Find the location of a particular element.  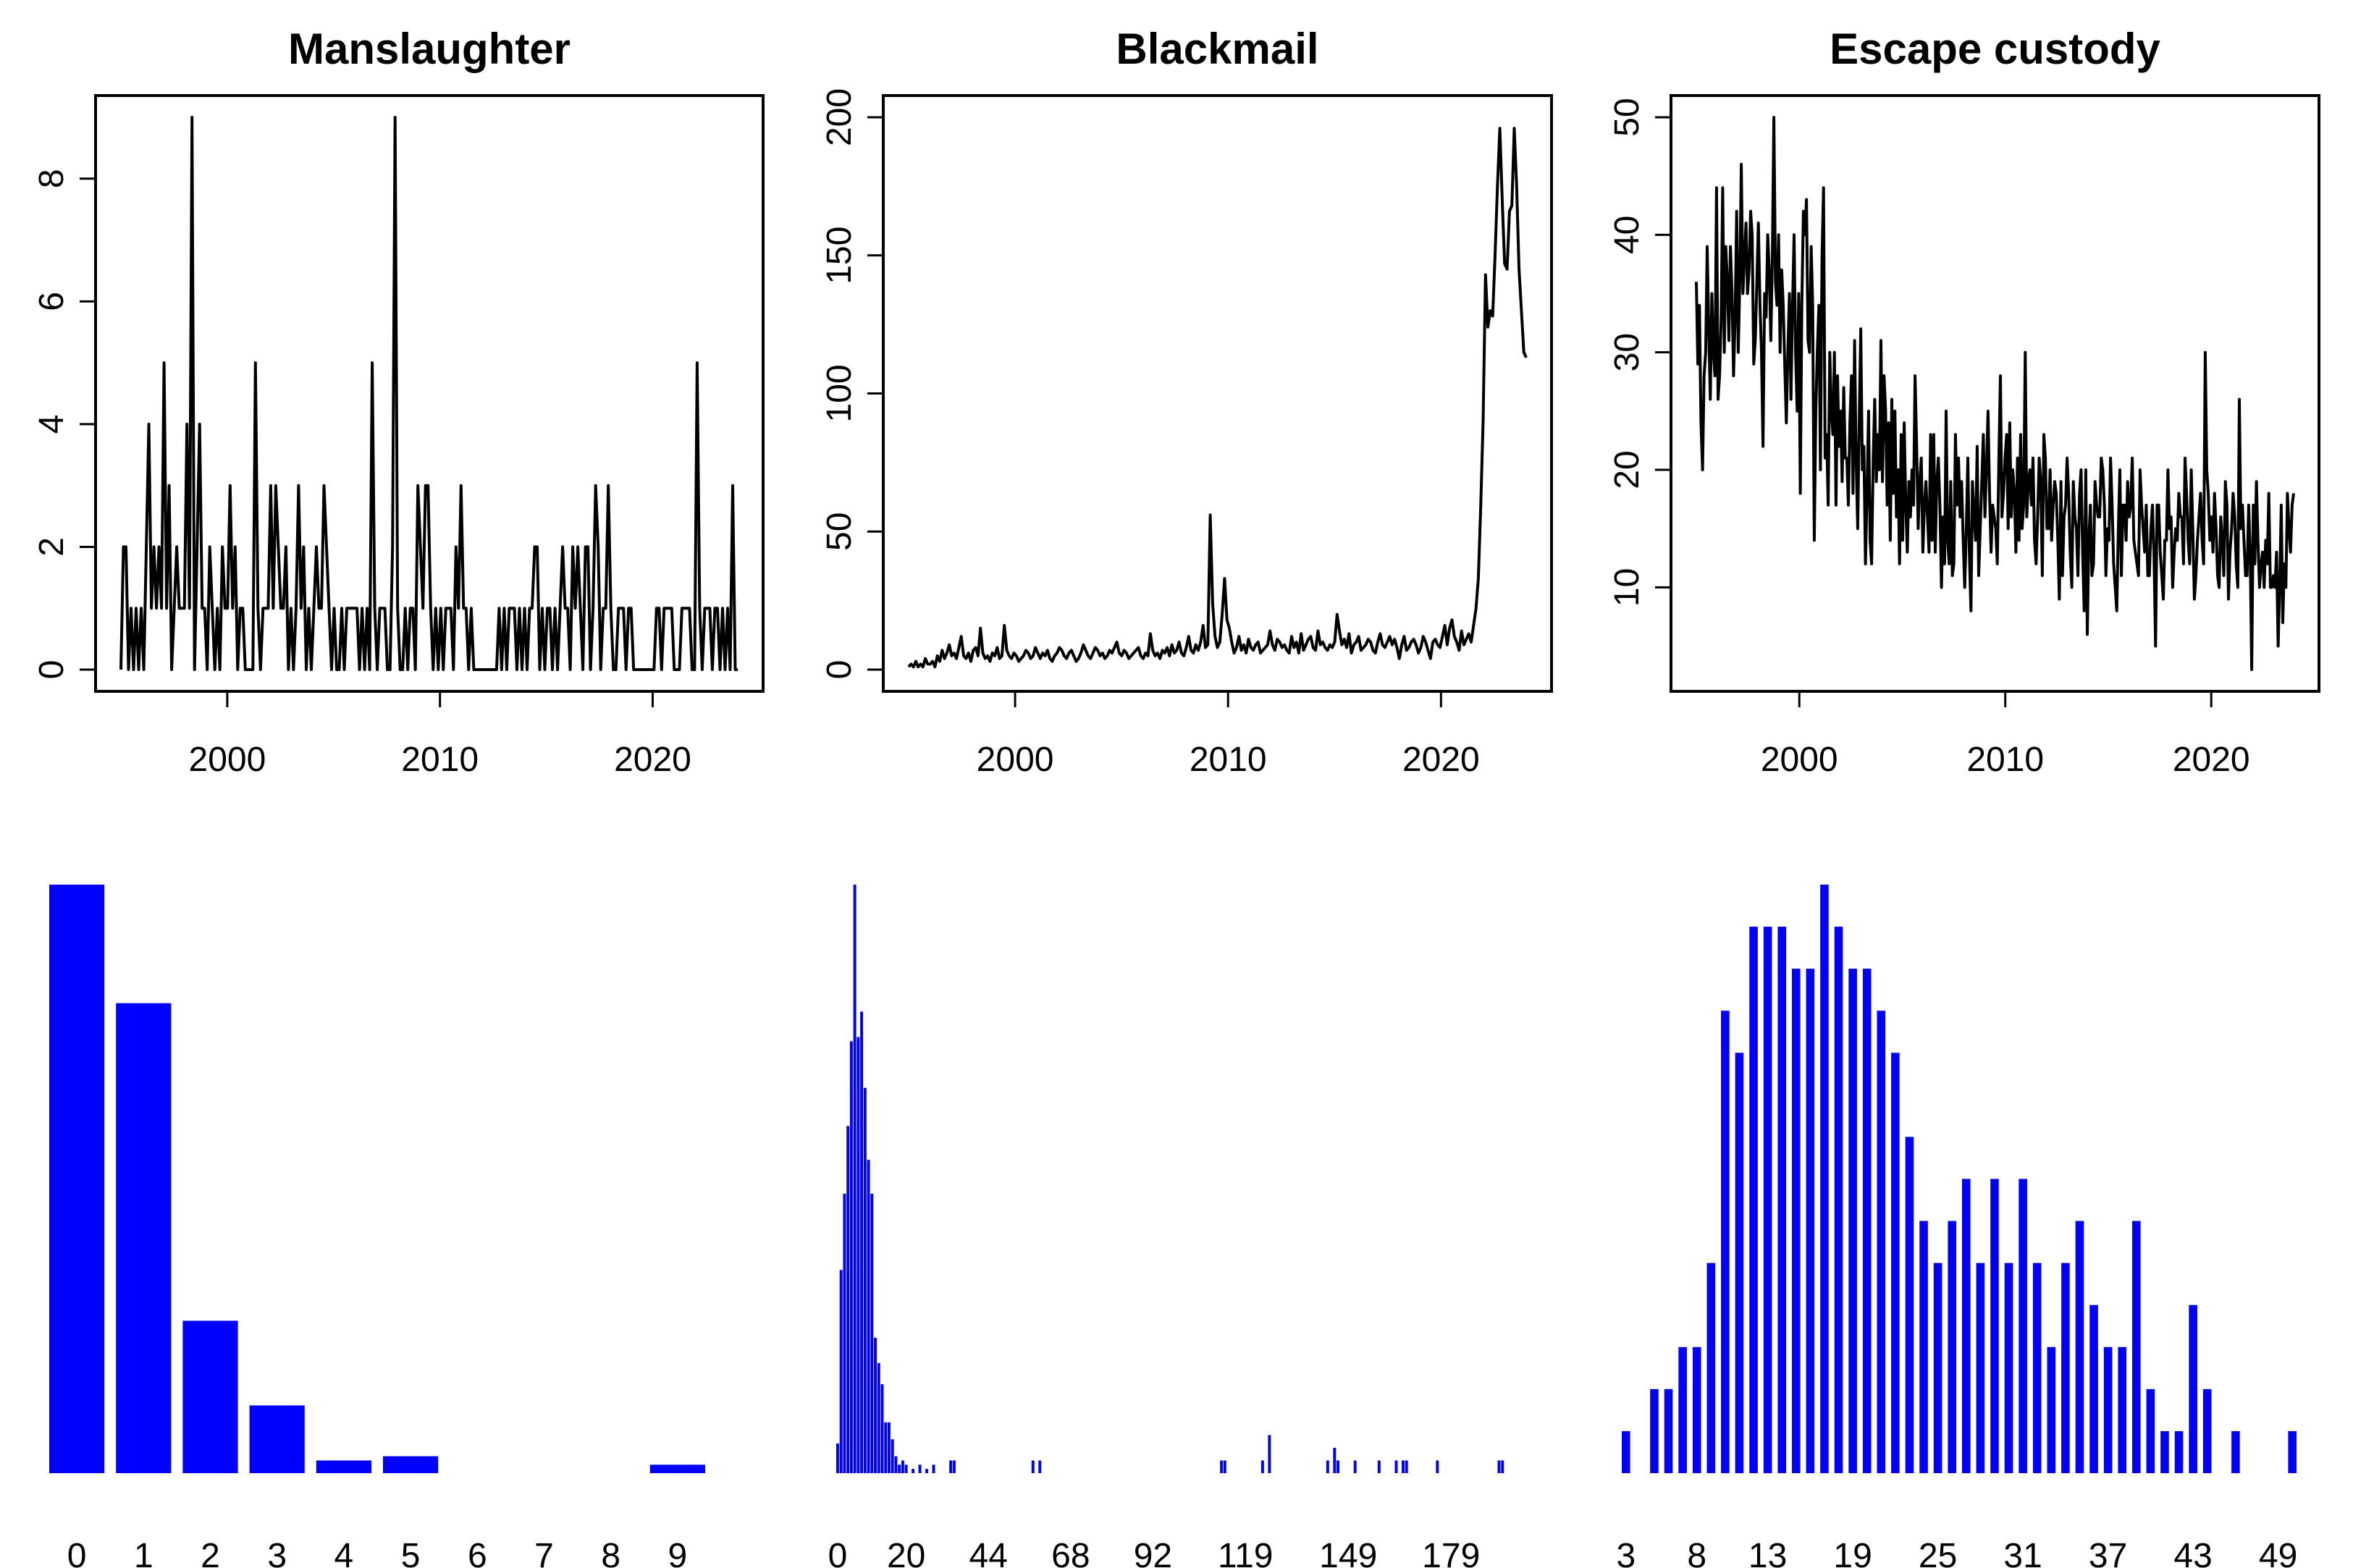

x-tick-label: 2 is located at coordinates (211, 1552).